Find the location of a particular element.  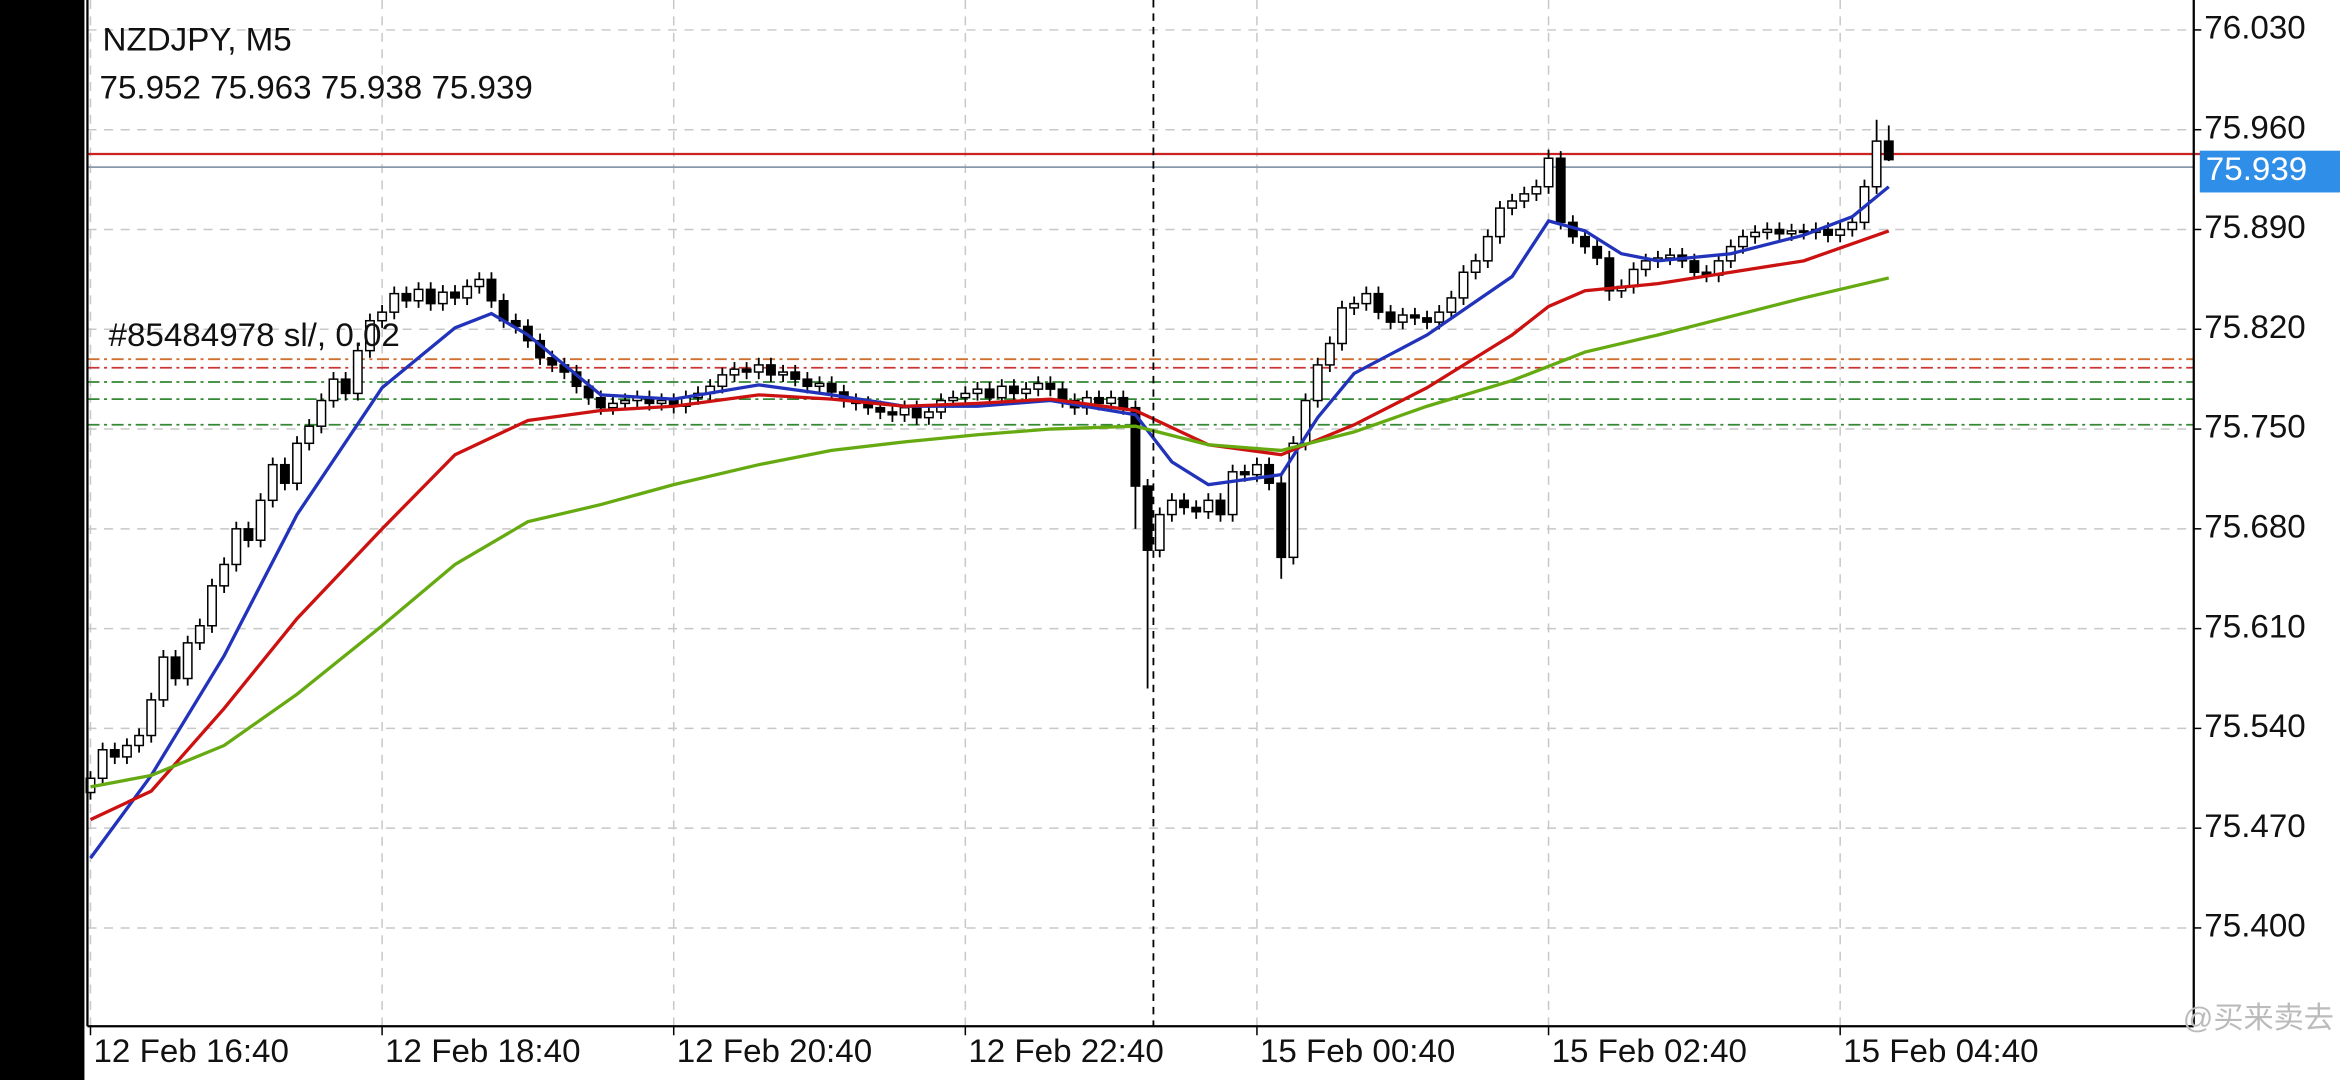

y-tick-label: 75.400 is located at coordinates (2254, 925).